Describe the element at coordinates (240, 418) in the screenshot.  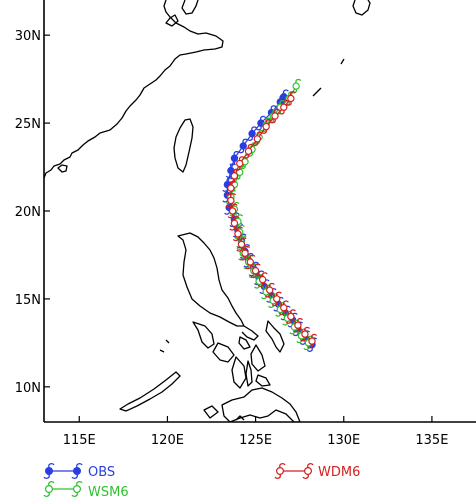
I see `coastline-islet-s` at that location.